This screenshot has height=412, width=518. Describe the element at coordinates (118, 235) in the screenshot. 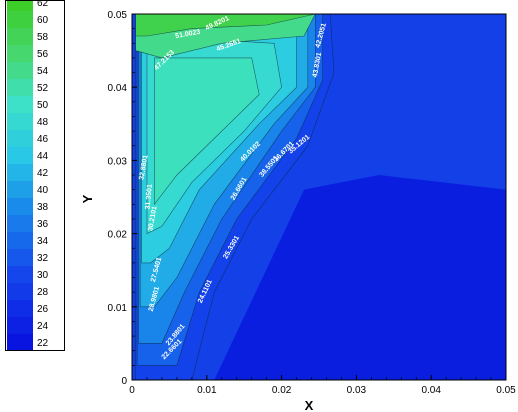

I see `y-tick-label: 0.02` at that location.